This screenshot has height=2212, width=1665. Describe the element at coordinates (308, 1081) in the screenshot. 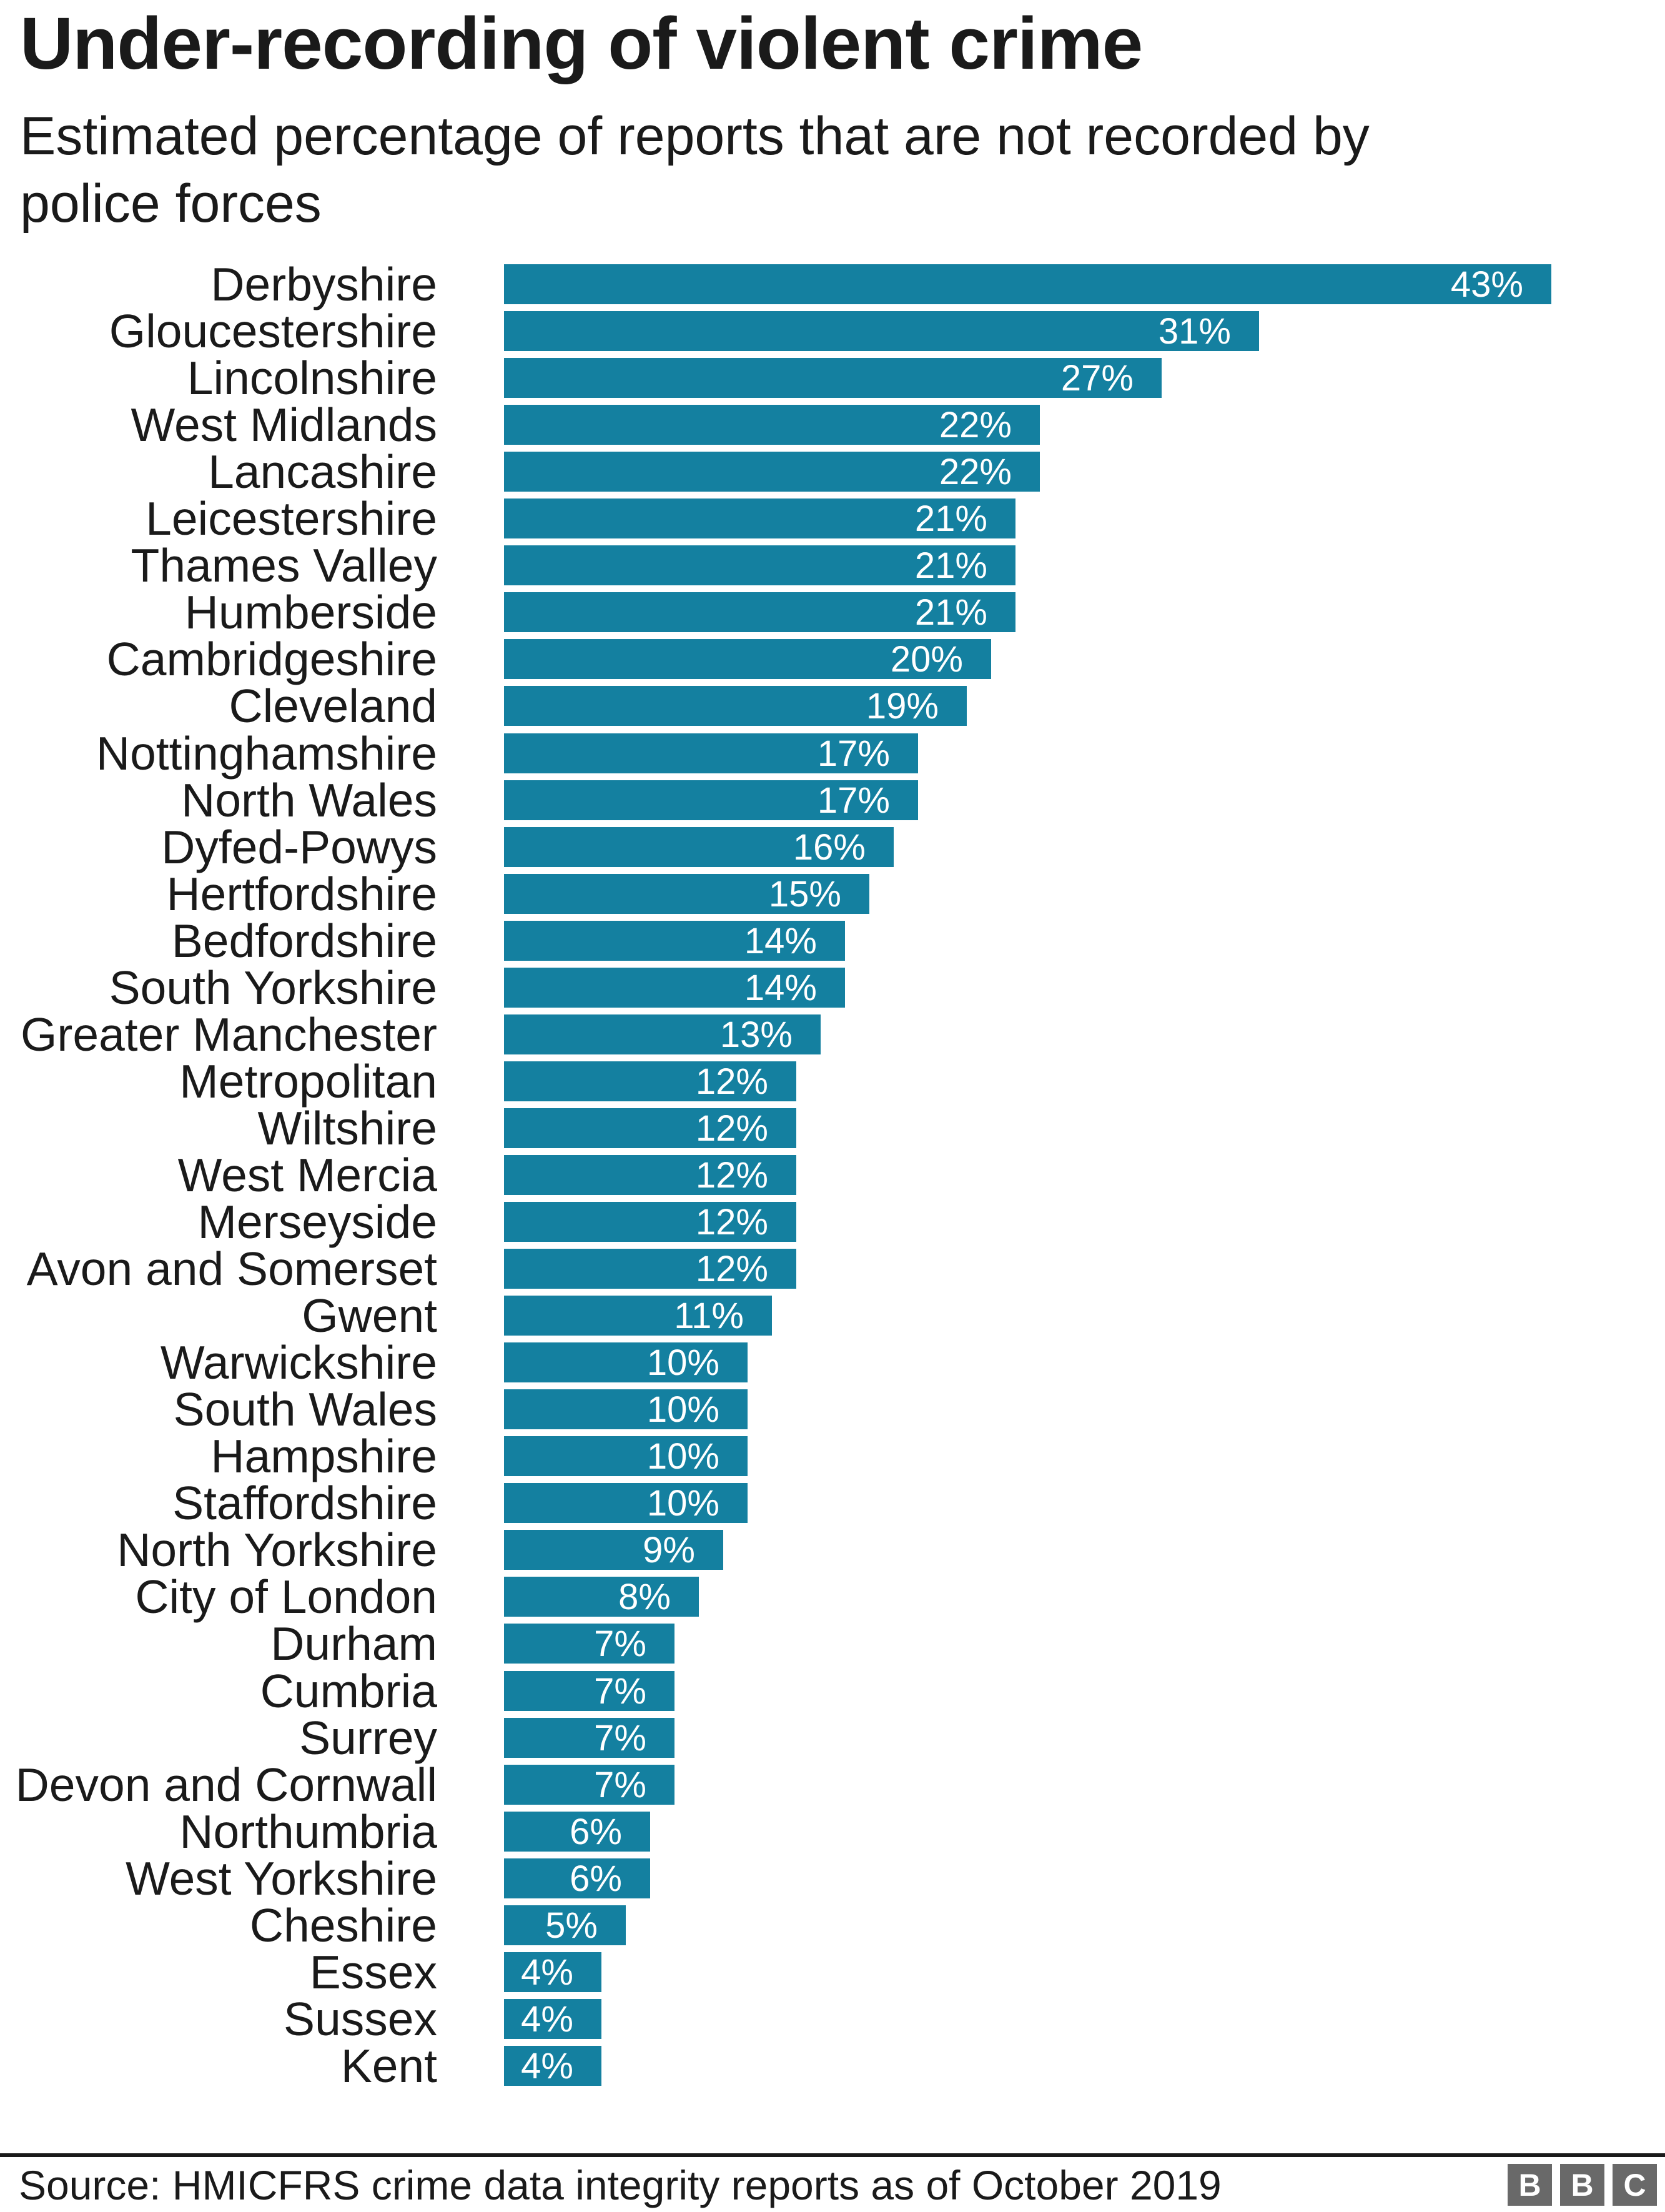

I see `category-label: Metropolitan` at that location.